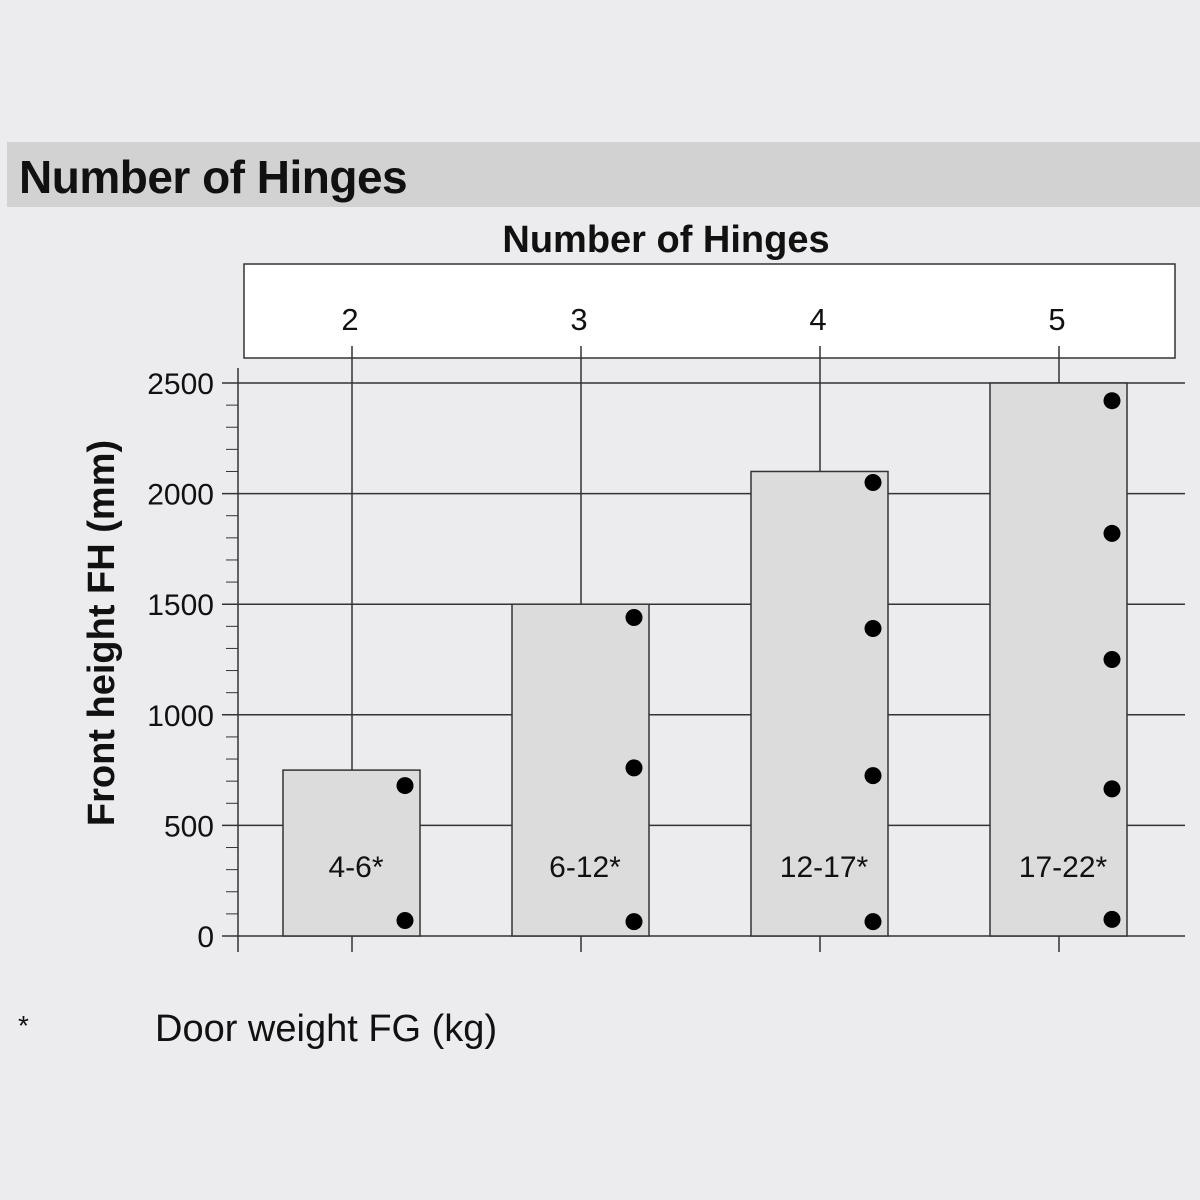  Describe the element at coordinates (102, 633) in the screenshot. I see `y-axis-label: Front height FH (mm)` at that location.